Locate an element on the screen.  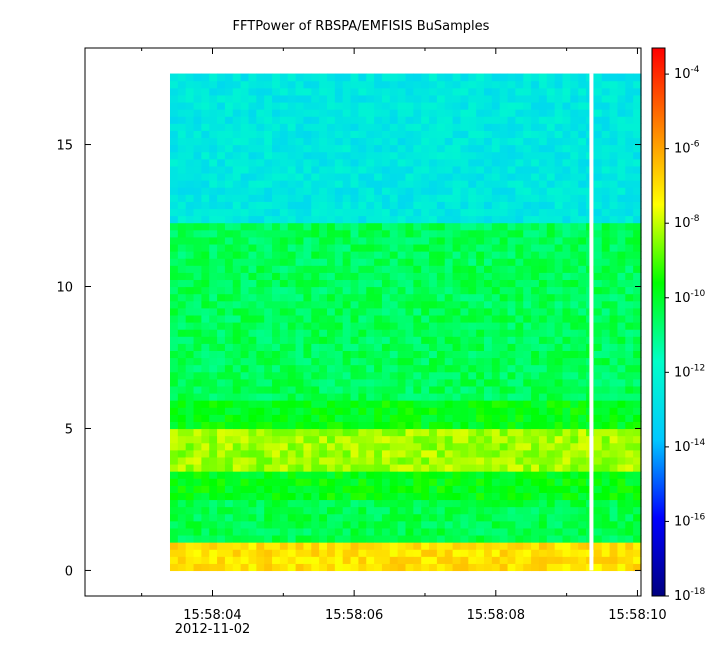
colorbar-tick-label: 10-10 is located at coordinates (690, 297).